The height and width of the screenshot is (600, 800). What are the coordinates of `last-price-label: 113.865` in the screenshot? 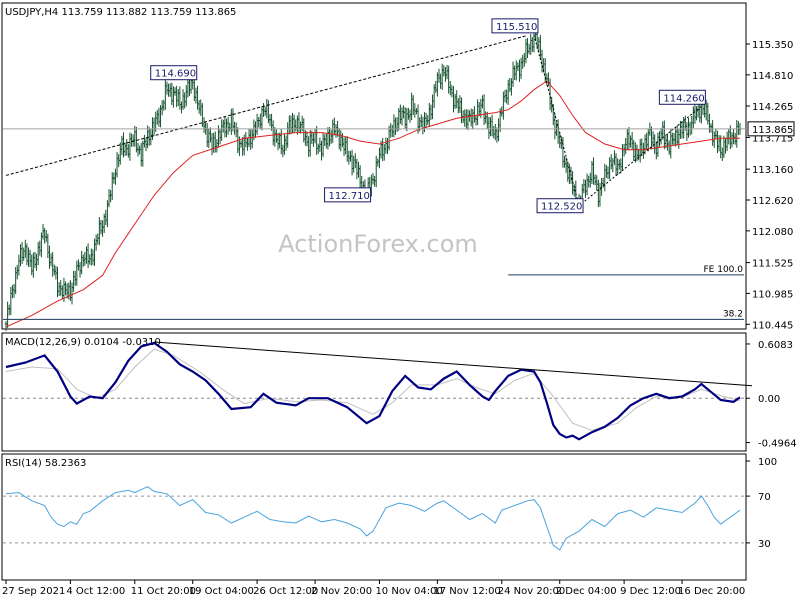 It's located at (772, 130).